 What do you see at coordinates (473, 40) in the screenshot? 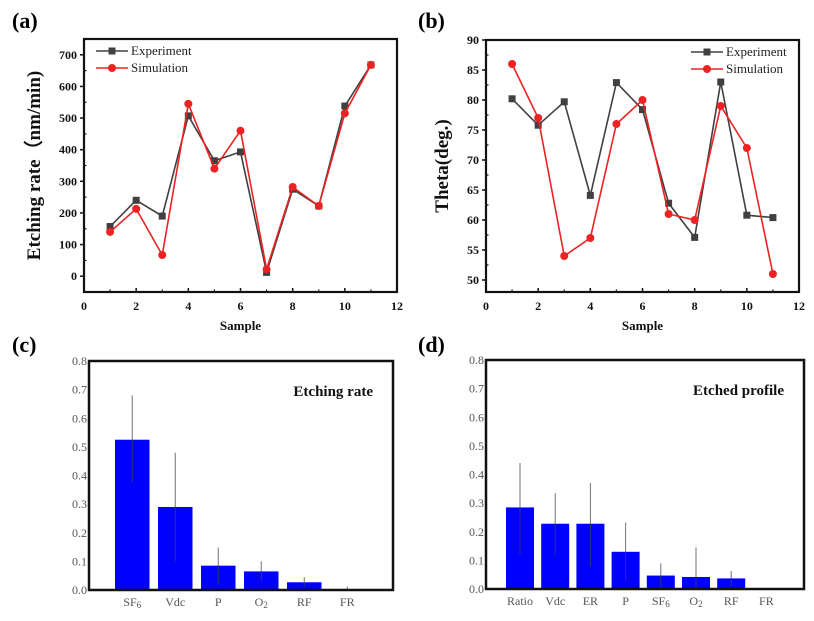
I see `y-tick-label: 90` at bounding box center [473, 40].